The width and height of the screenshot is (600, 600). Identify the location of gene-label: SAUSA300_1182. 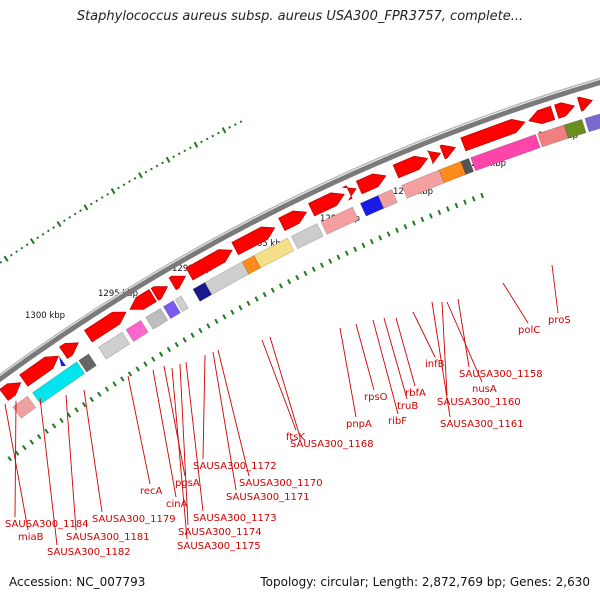
(89, 552).